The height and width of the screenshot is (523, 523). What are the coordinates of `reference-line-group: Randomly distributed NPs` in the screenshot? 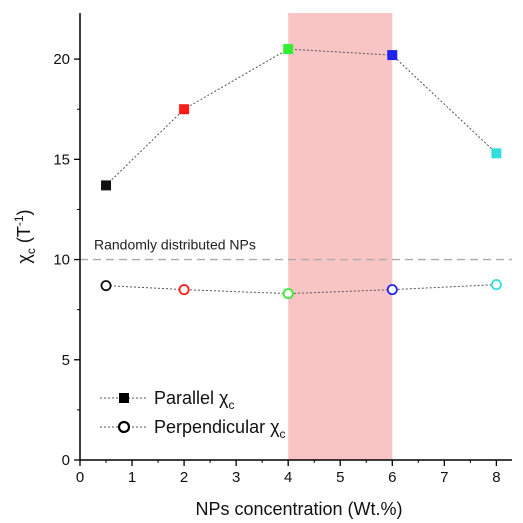 It's located at (296, 249).